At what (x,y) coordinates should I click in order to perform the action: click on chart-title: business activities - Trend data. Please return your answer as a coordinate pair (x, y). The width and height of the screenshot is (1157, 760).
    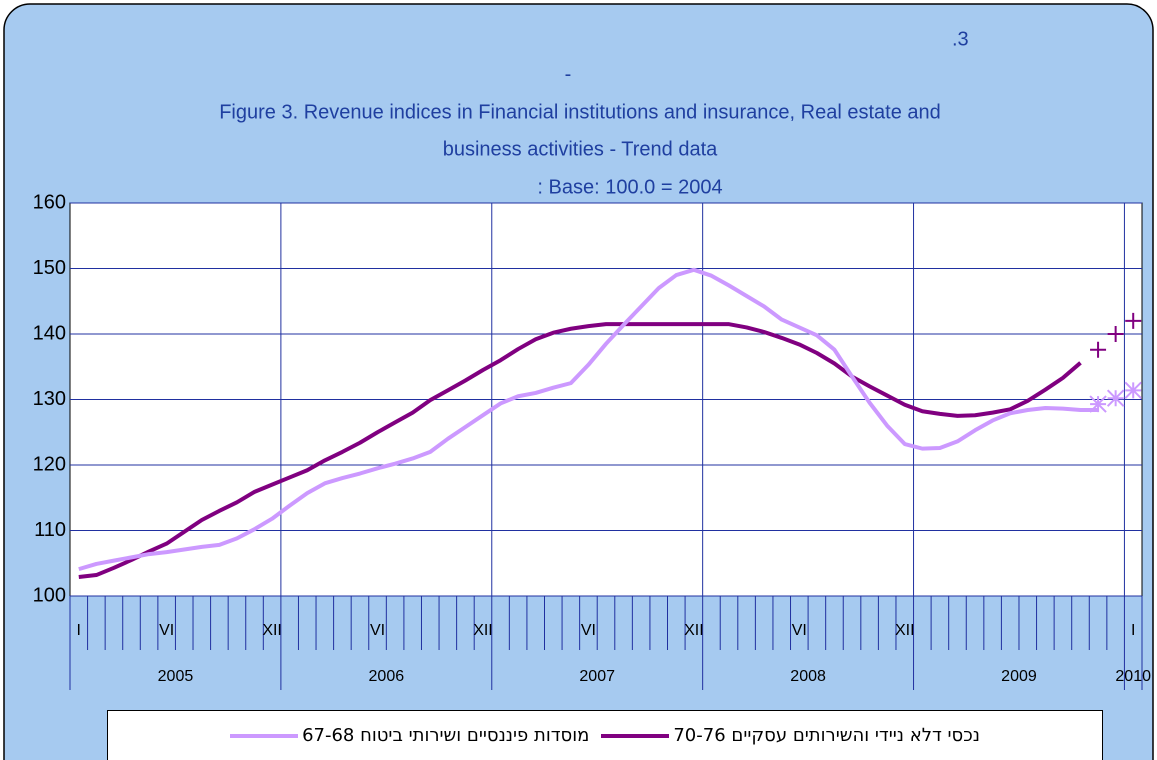
    Looking at the image, I should click on (580, 149).